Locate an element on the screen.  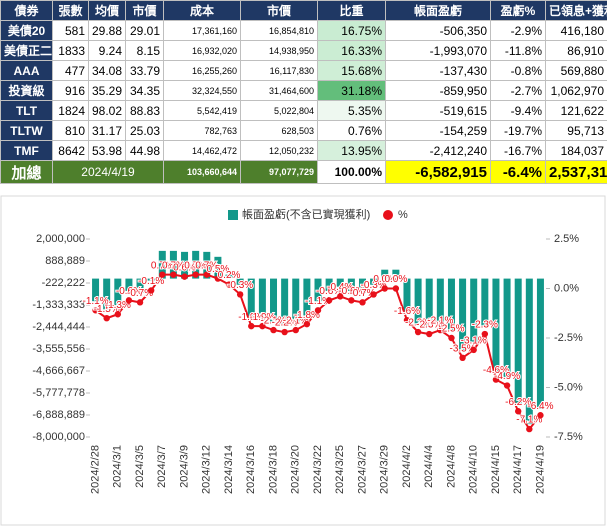
x-tick-label: 2024/3/16 is located at coordinates (251, 469).